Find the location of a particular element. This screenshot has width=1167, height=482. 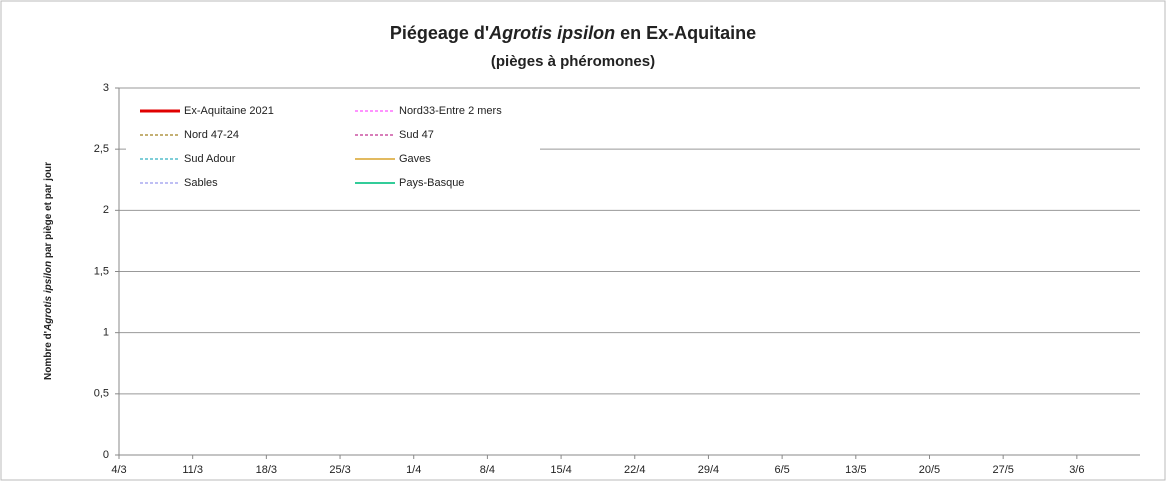

legend-box is located at coordinates (333, 145).